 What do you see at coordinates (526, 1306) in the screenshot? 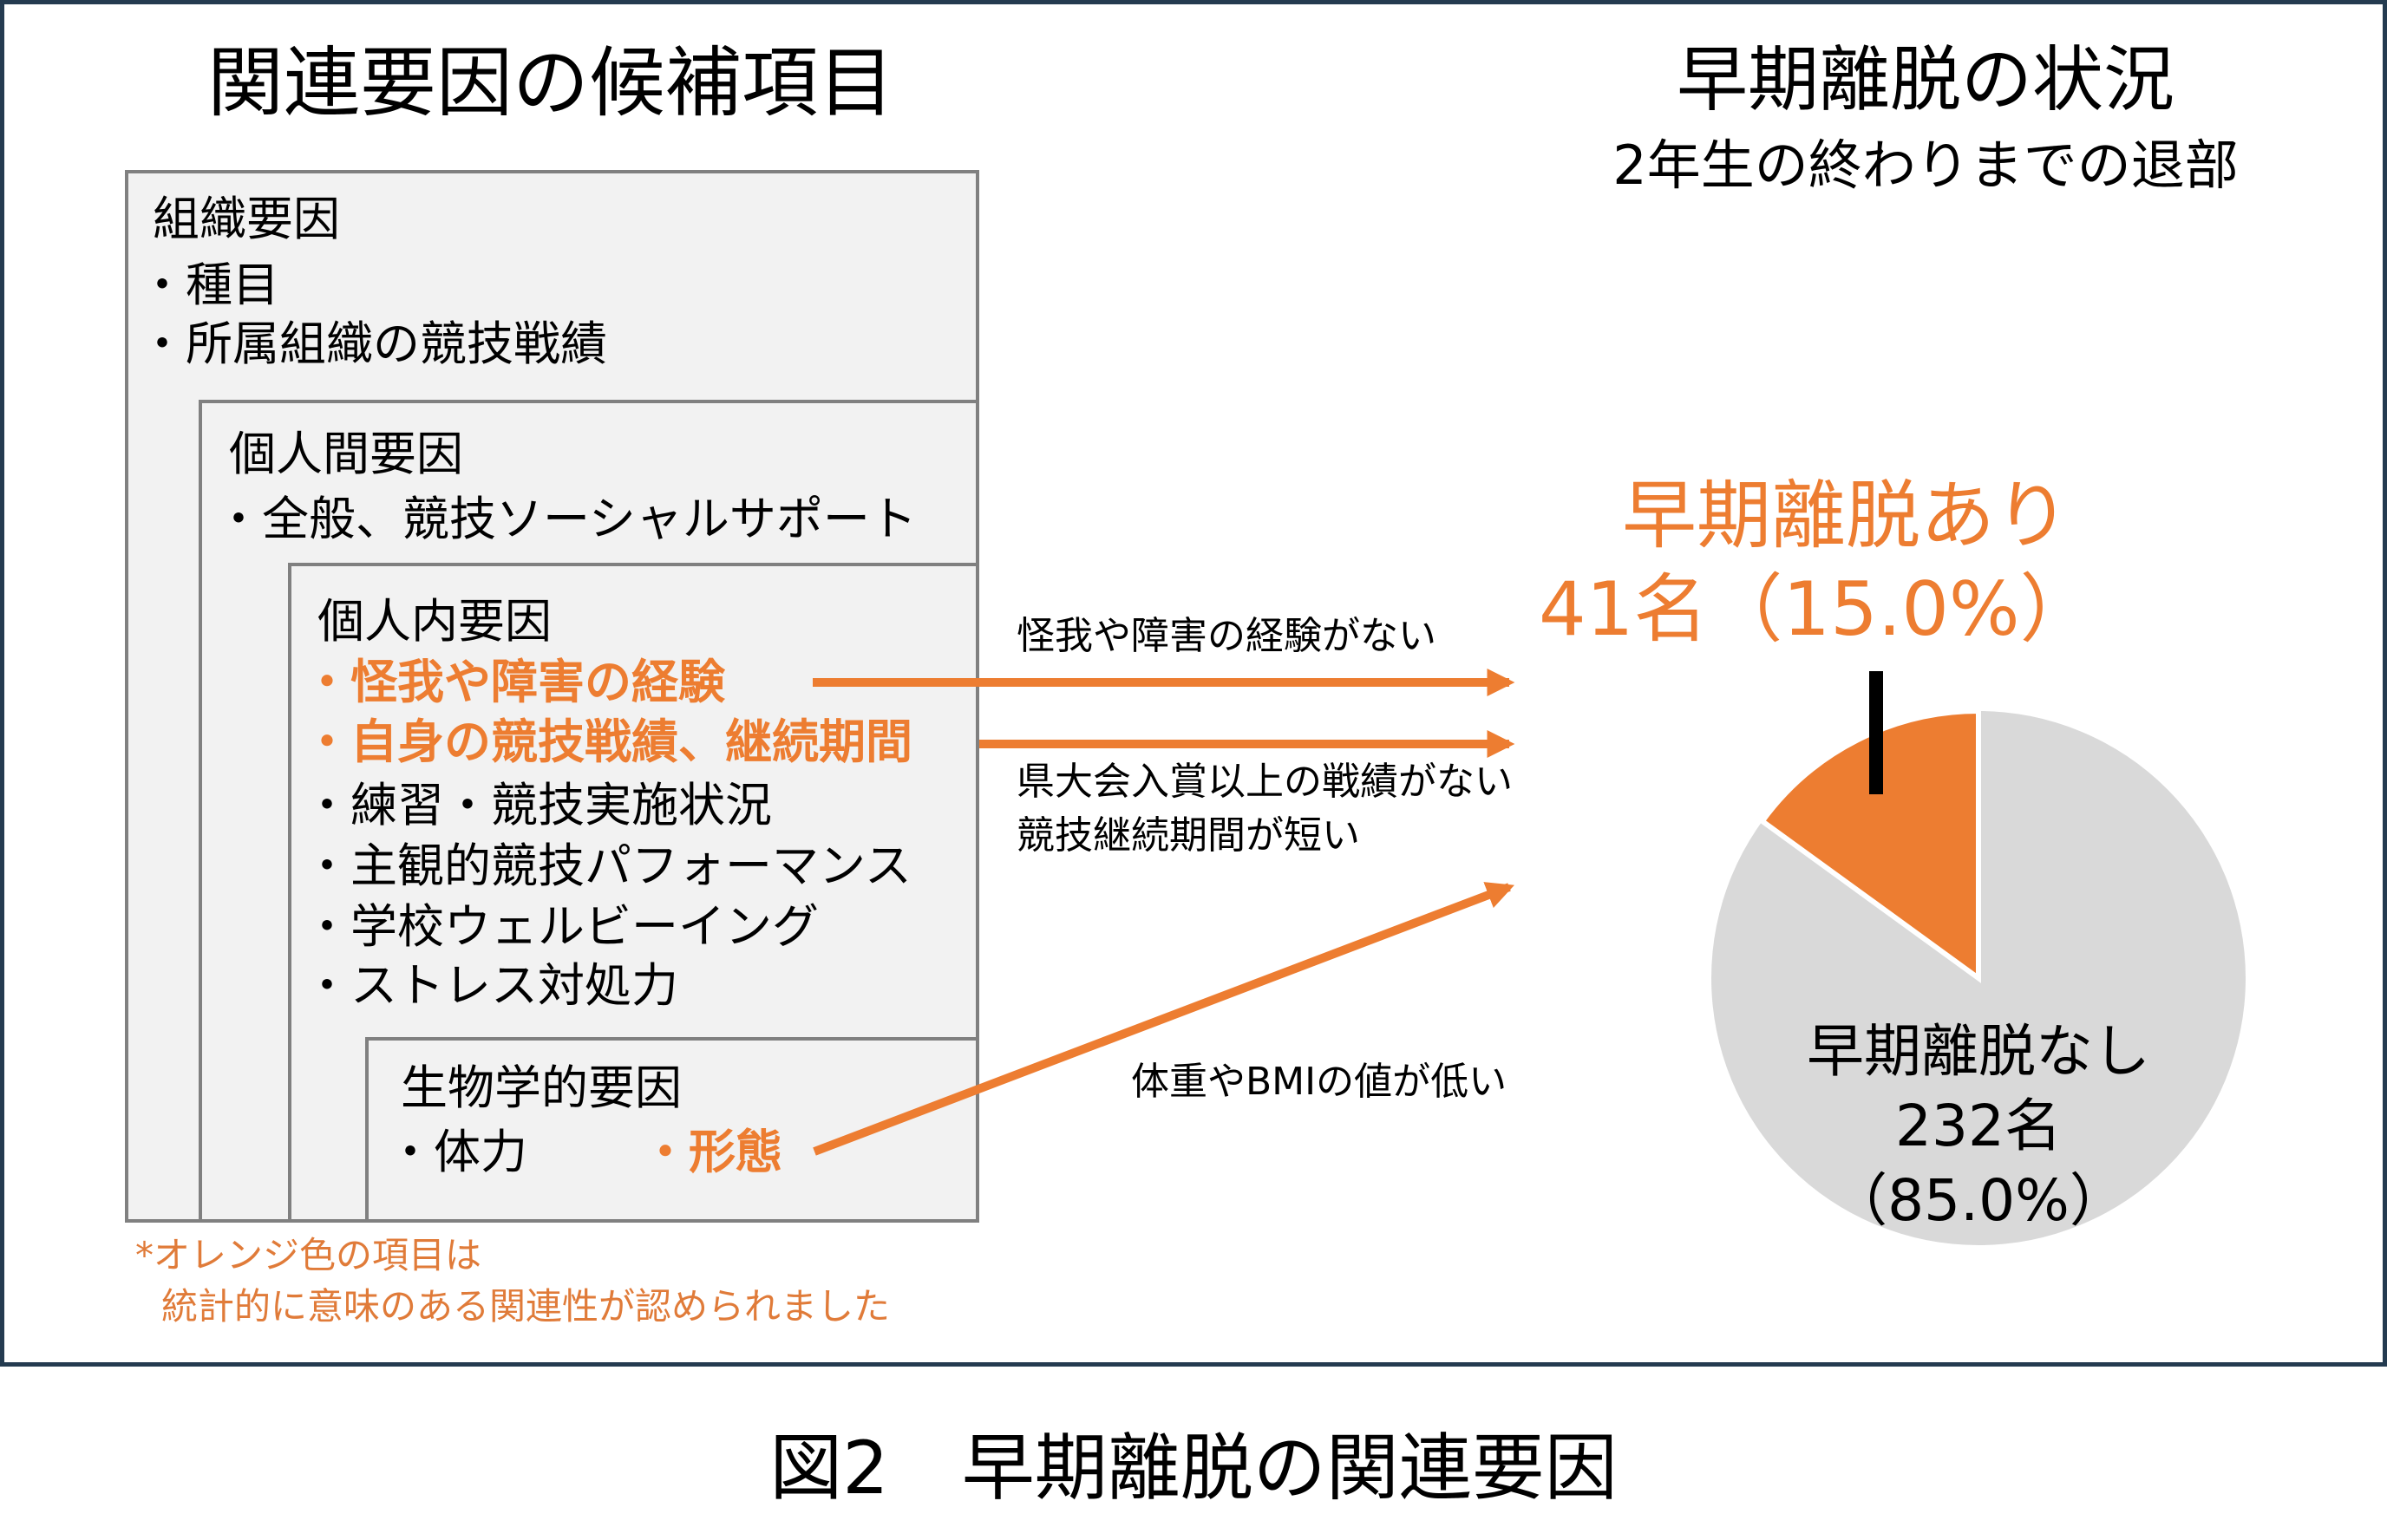
I see `footnote-line-2: 統計的に意味のある関連性が認められました` at bounding box center [526, 1306].